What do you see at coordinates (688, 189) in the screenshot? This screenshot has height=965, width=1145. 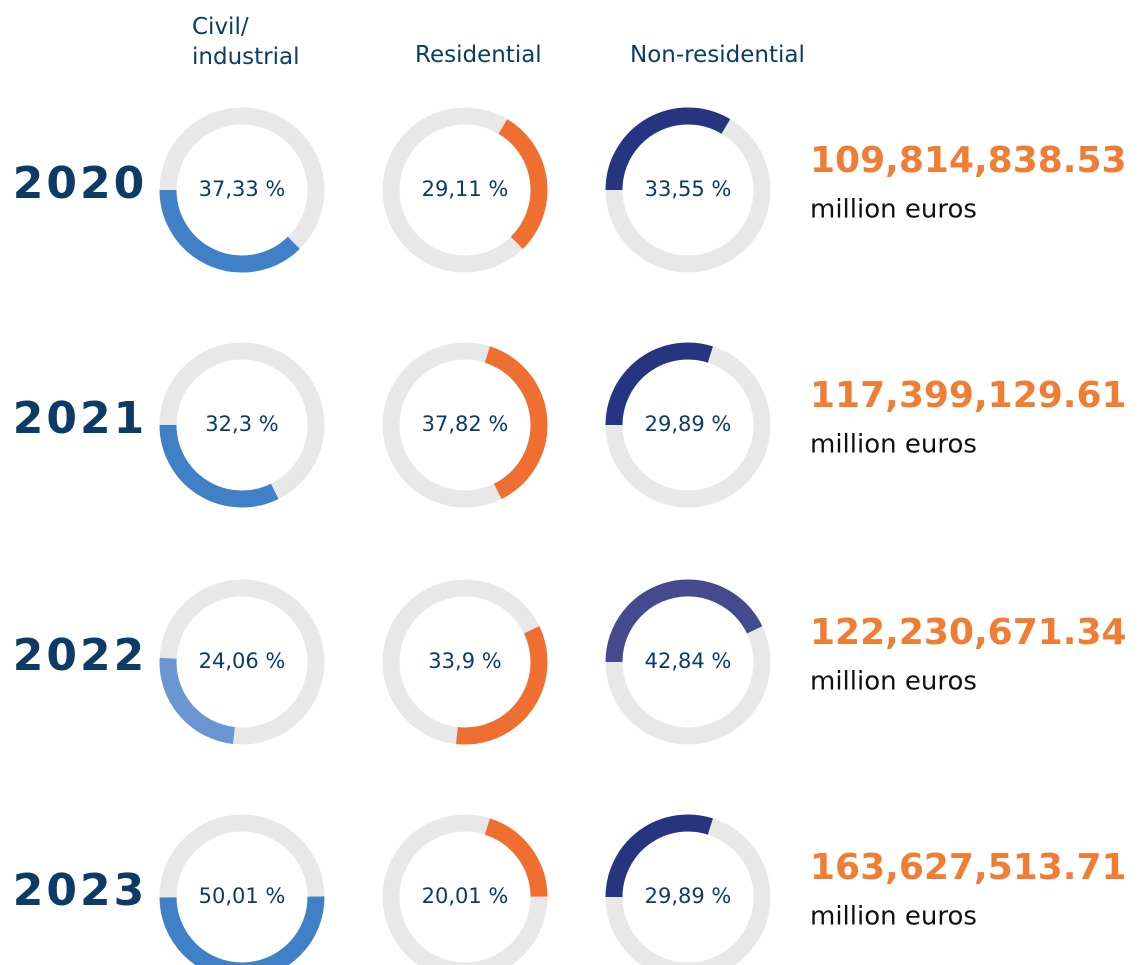 I see `percent-label: 33,55 %` at bounding box center [688, 189].